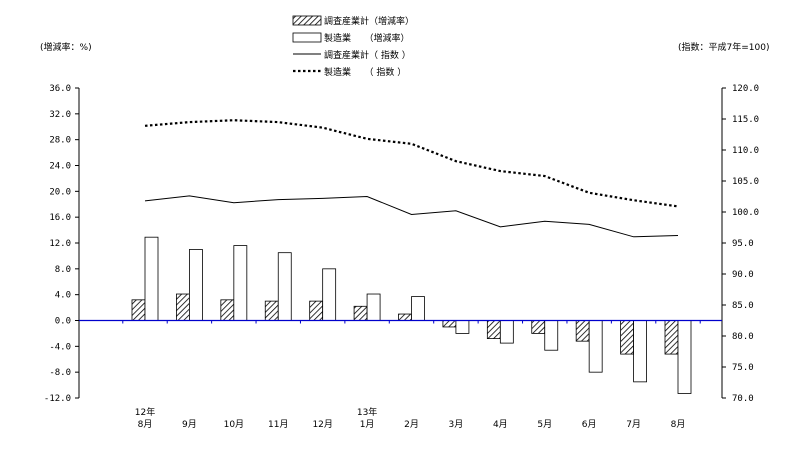  I want to click on category-label: 11月, so click(278, 424).